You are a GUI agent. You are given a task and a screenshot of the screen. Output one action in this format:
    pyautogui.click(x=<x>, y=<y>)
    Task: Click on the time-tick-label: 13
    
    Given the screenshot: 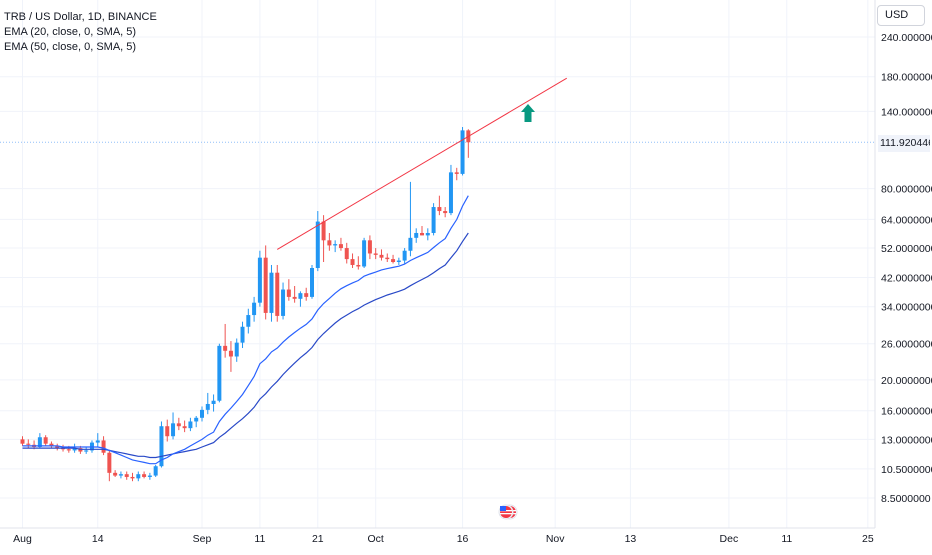 What is the action you would take?
    pyautogui.click(x=631, y=539)
    